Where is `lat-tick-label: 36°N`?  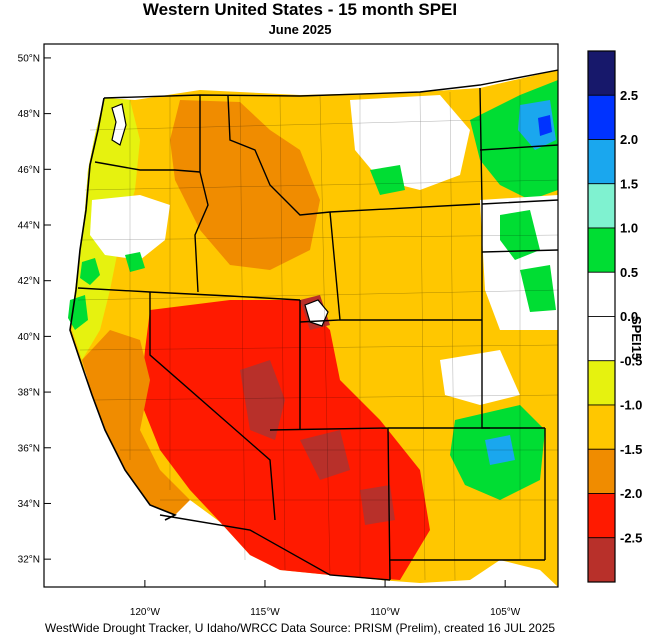
lat-tick-label: 36°N is located at coordinates (29, 448).